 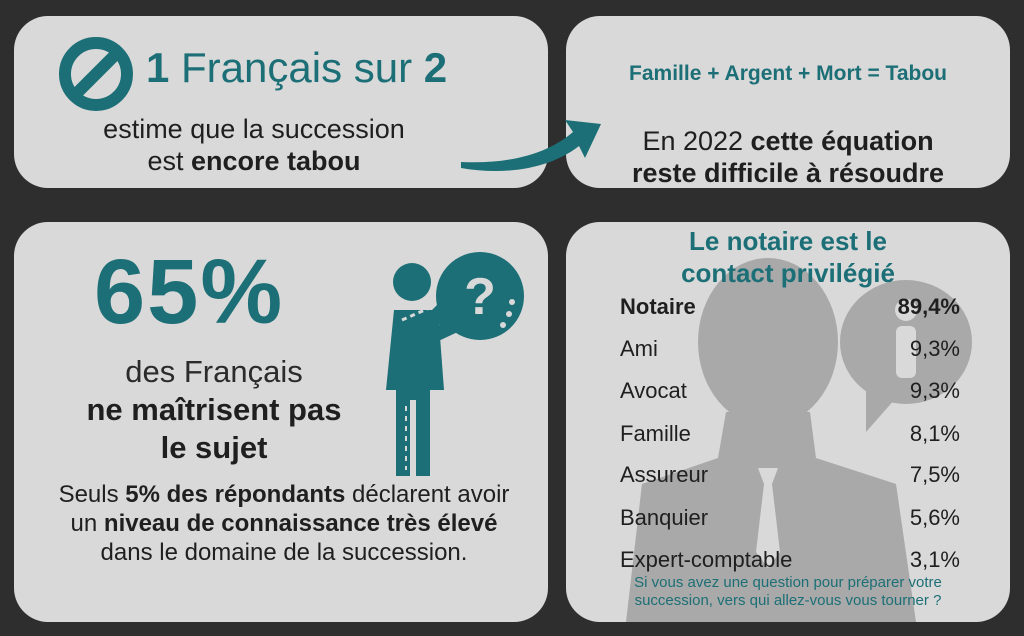 I want to click on ranking-title-line2: contact privilégié, so click(x=788, y=273).